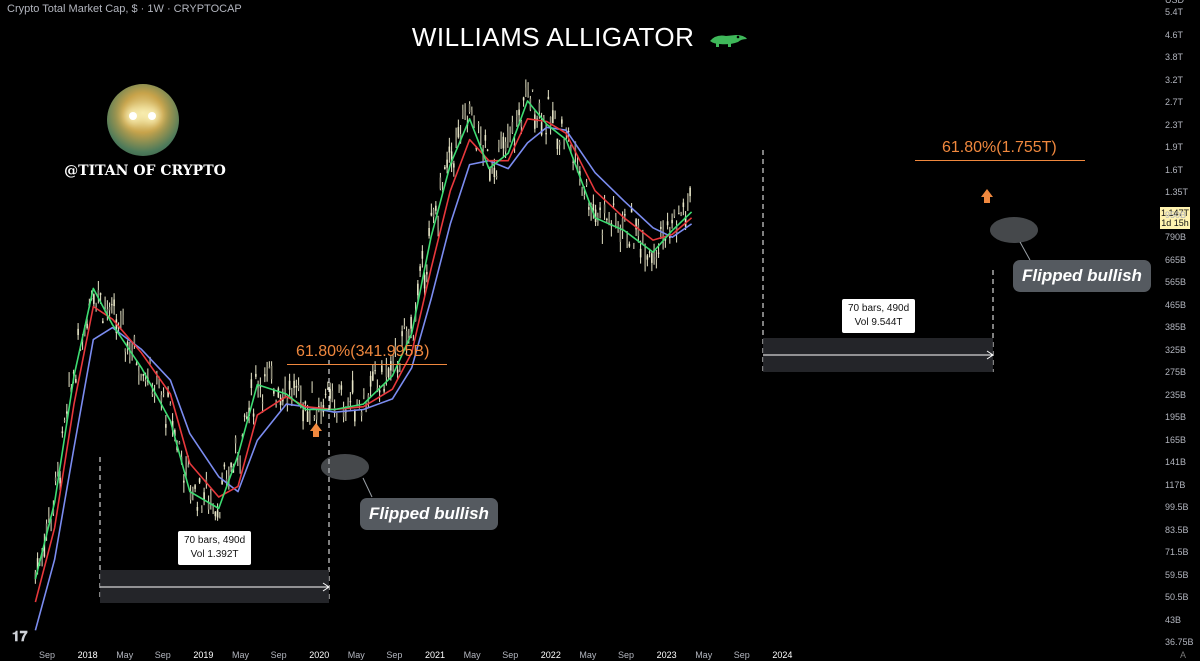 This screenshot has height=661, width=1200. What do you see at coordinates (729, 41) in the screenshot?
I see `crocodile-icon` at bounding box center [729, 41].